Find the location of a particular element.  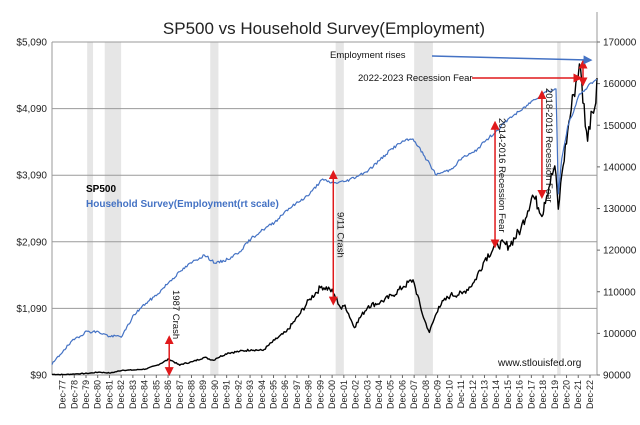

label-employment-rises: Employment rises is located at coordinates (368, 55).